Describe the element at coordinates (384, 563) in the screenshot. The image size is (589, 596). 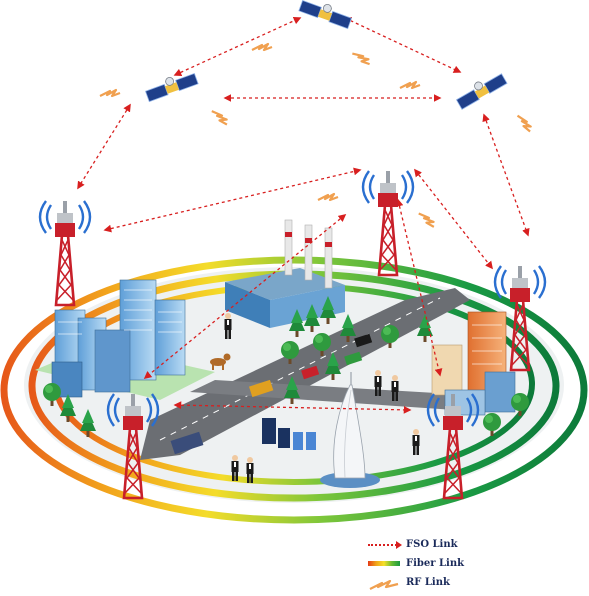
I see `fiber-gradient-icon` at that location.